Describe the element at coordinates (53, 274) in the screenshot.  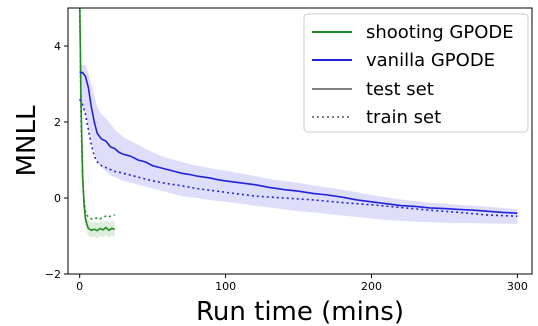
I see `y-tick-label: −2` at that location.